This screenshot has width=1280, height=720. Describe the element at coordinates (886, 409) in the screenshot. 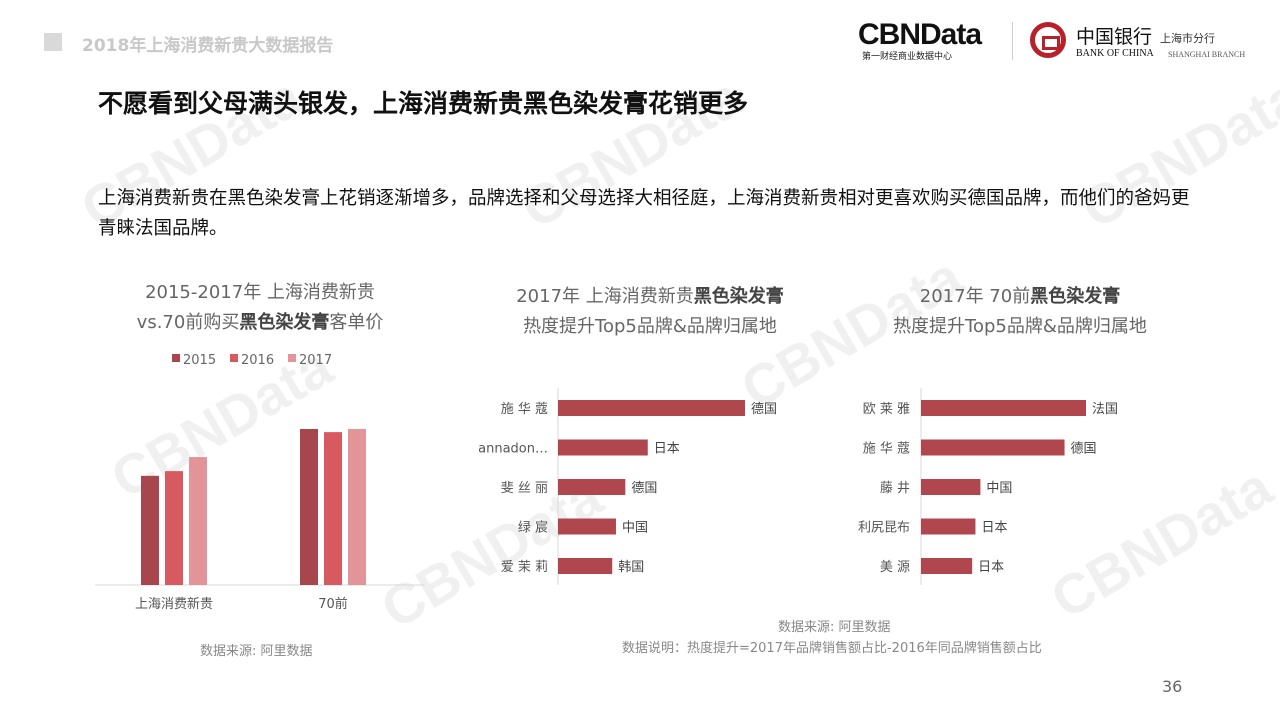

I see `hbar-category-label: 欧 莱 雅` at that location.